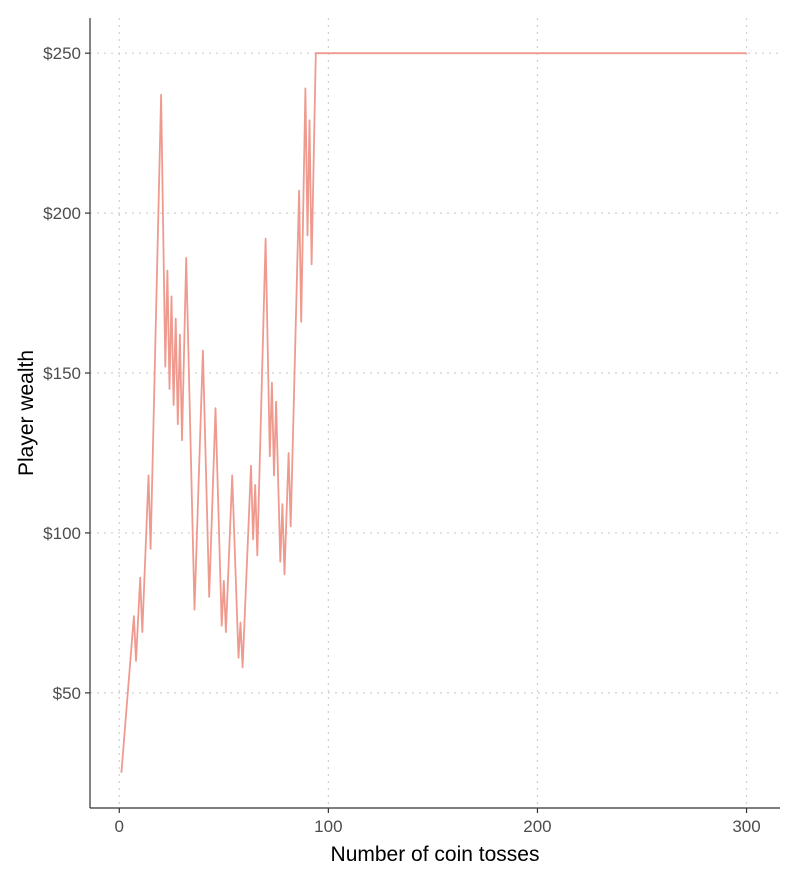 Image resolution: width=800 pixels, height=879 pixels. I want to click on y-tick-label: $50, so click(67, 693).